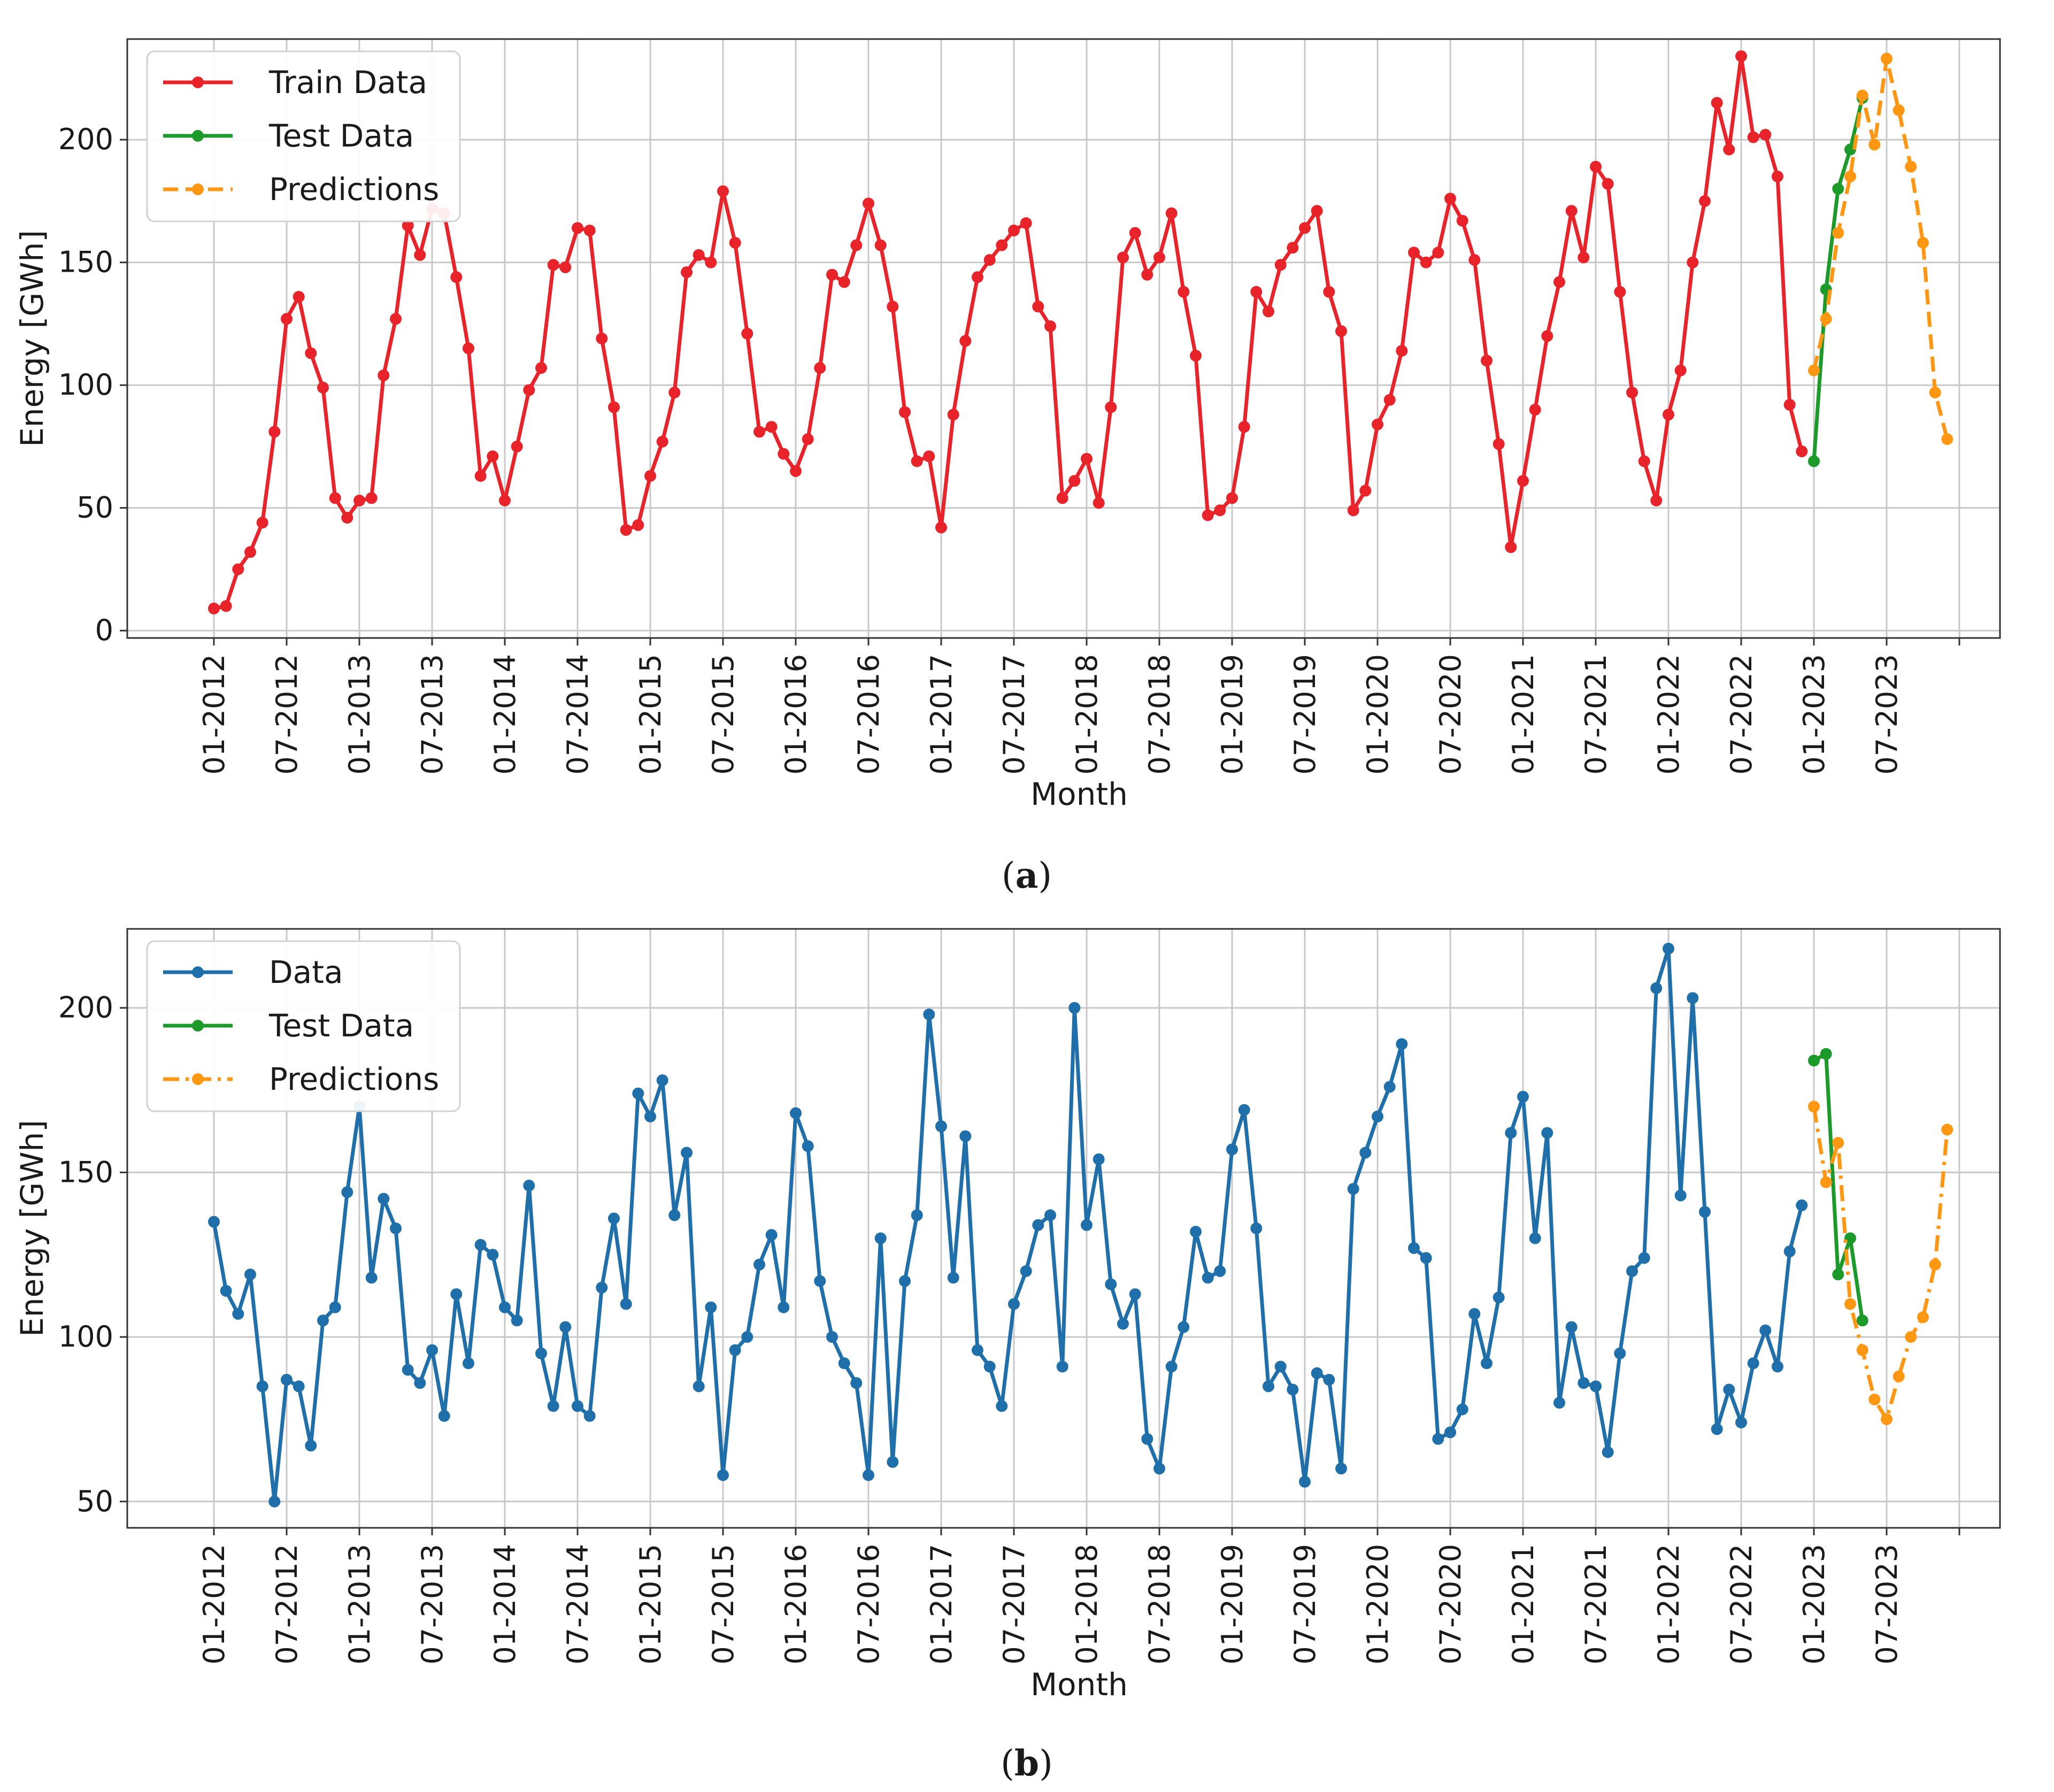  Describe the element at coordinates (1378, 1605) in the screenshot. I see `chart-b-x-tick-label: 01-2020` at that location.